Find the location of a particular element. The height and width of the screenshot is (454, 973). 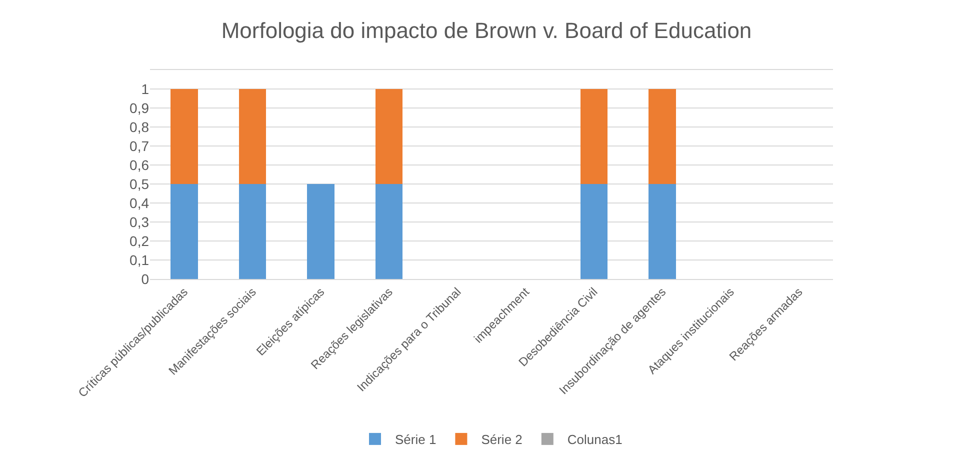

legend-label: Série 2 is located at coordinates (501, 440).